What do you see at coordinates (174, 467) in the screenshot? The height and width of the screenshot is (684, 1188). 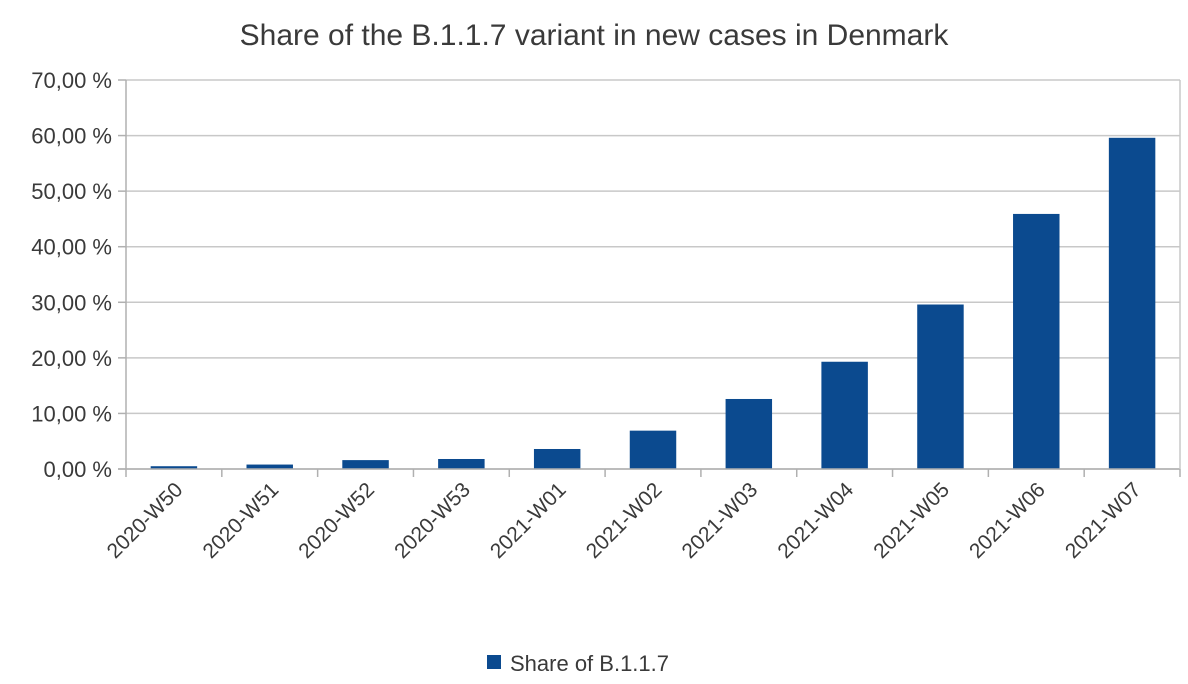 I see `bar-2020-w50` at bounding box center [174, 467].